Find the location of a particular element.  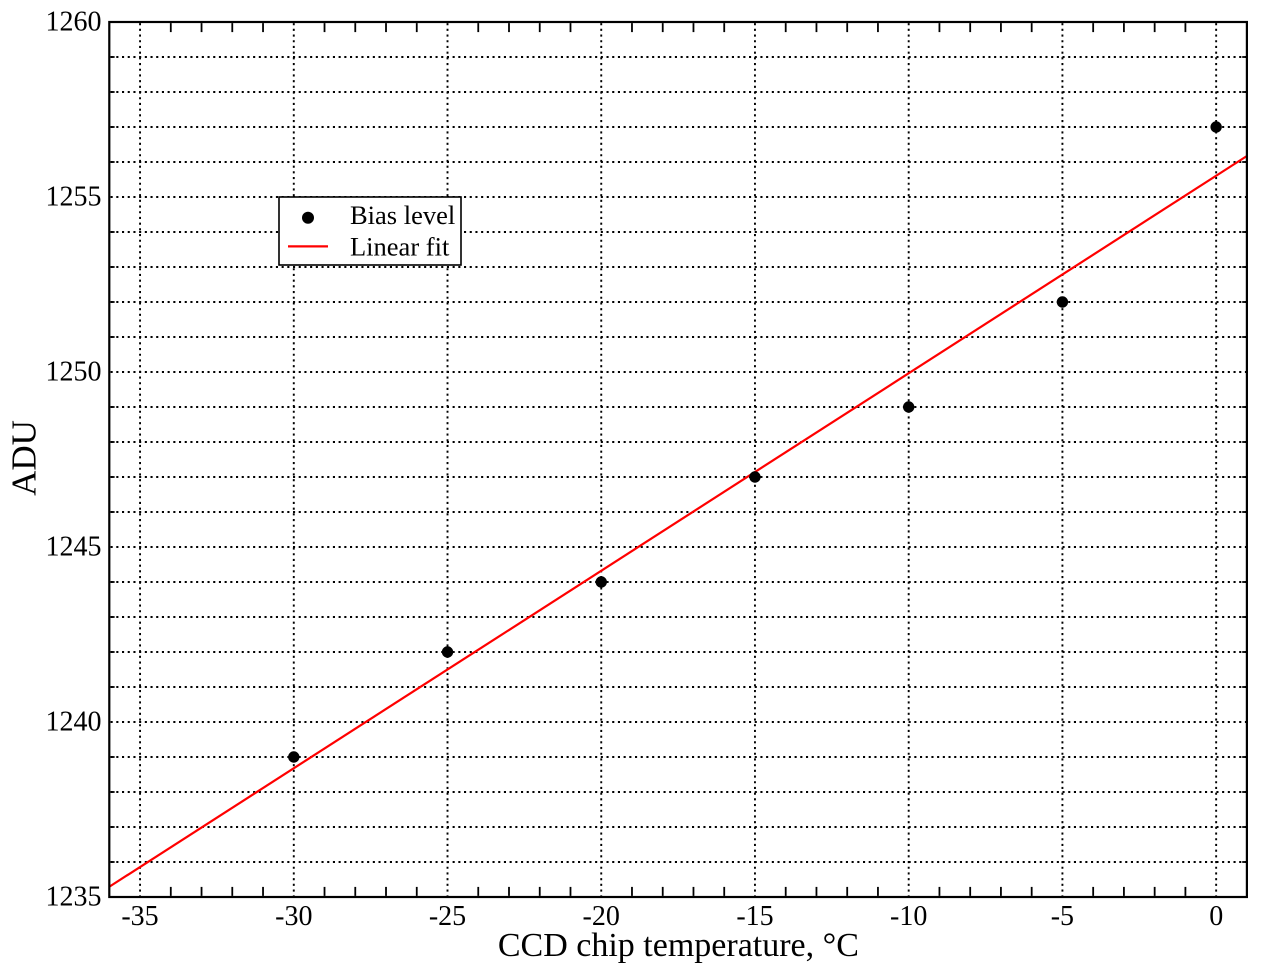

svg-text: 1250 is located at coordinates (74, 371).